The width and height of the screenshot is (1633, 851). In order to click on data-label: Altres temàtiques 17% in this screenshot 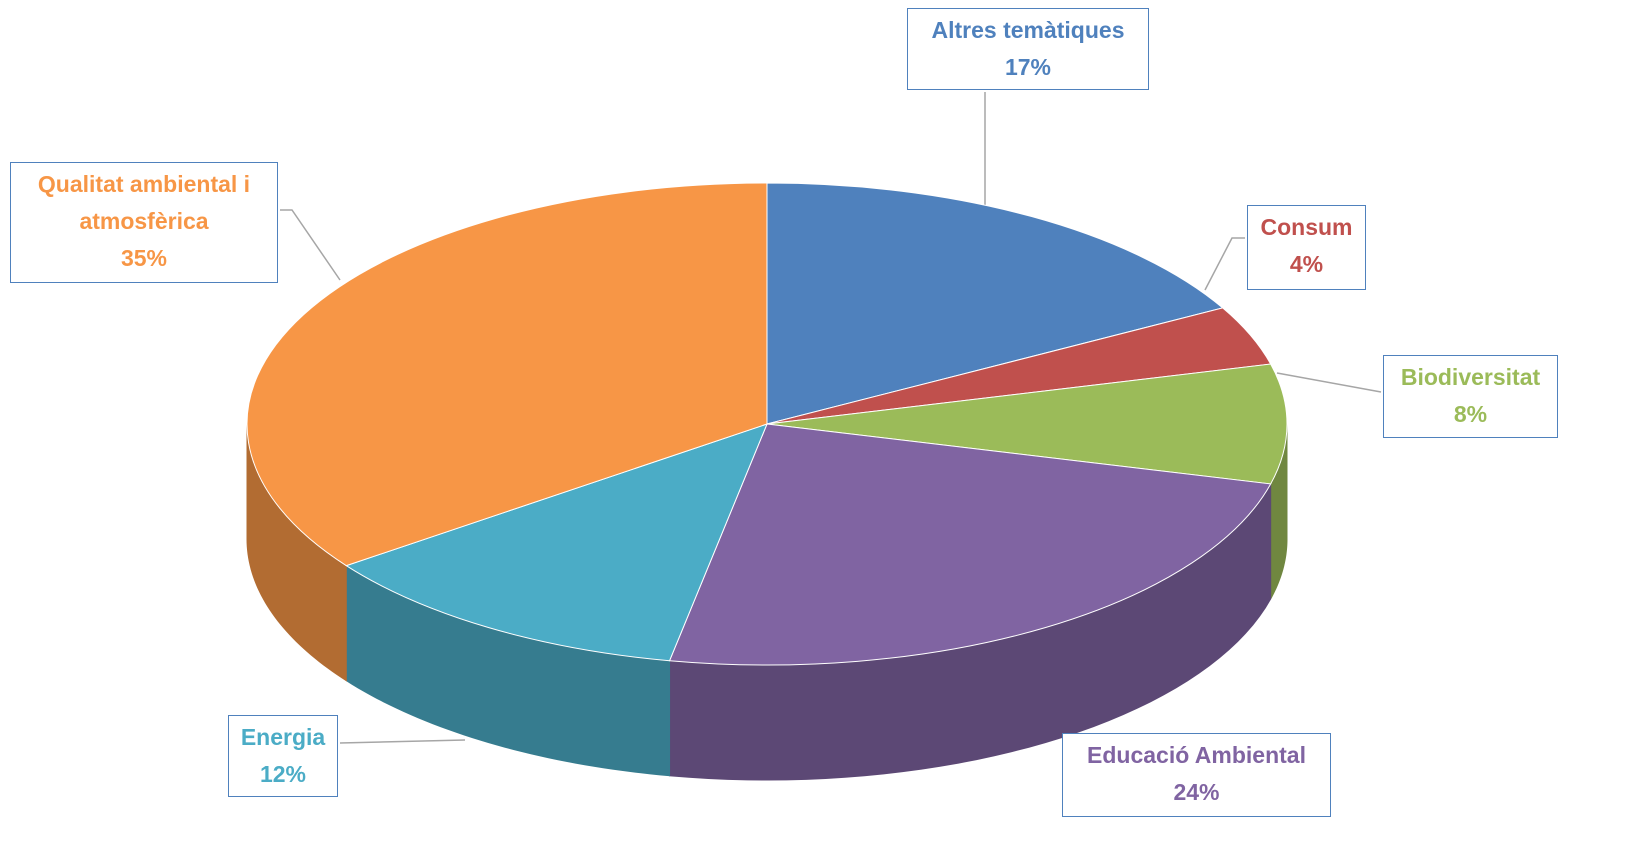, I will do `click(1028, 49)`.